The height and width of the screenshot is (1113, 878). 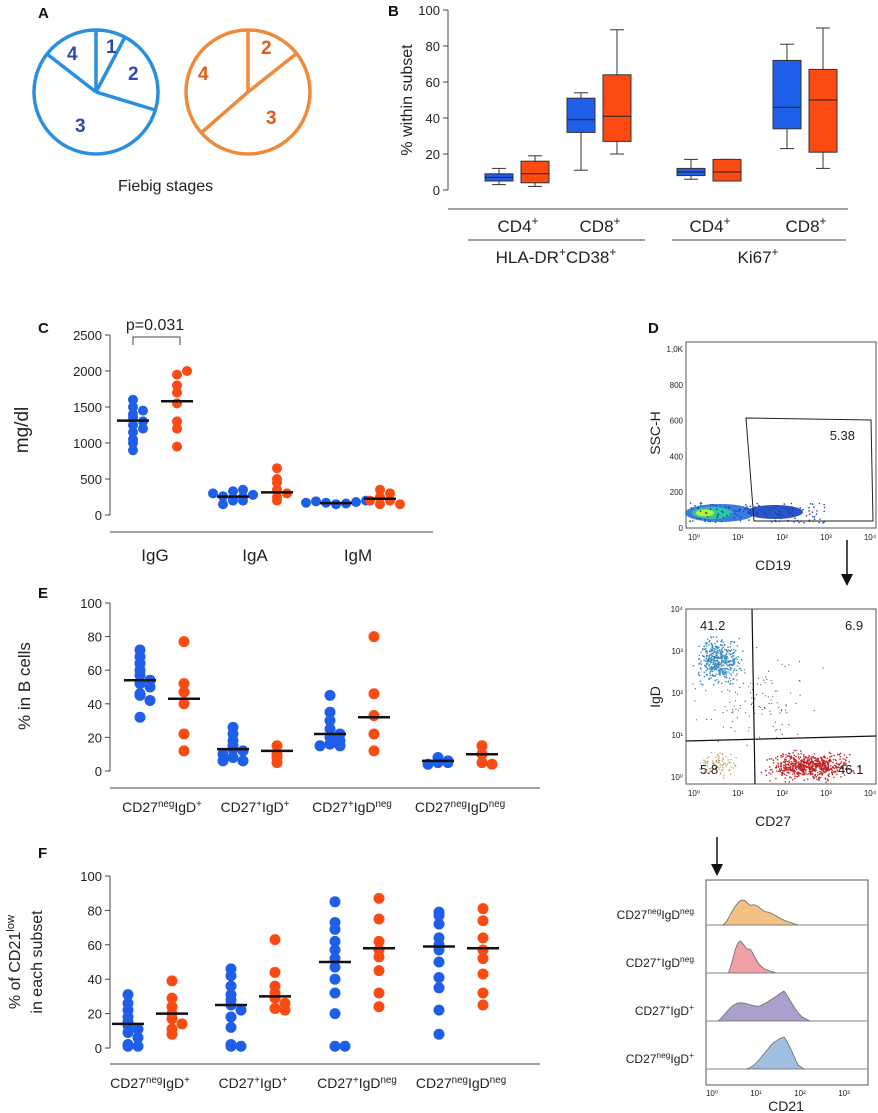 I want to click on histogram-row-label: CD27+IgD+, so click(x=664, y=1010).